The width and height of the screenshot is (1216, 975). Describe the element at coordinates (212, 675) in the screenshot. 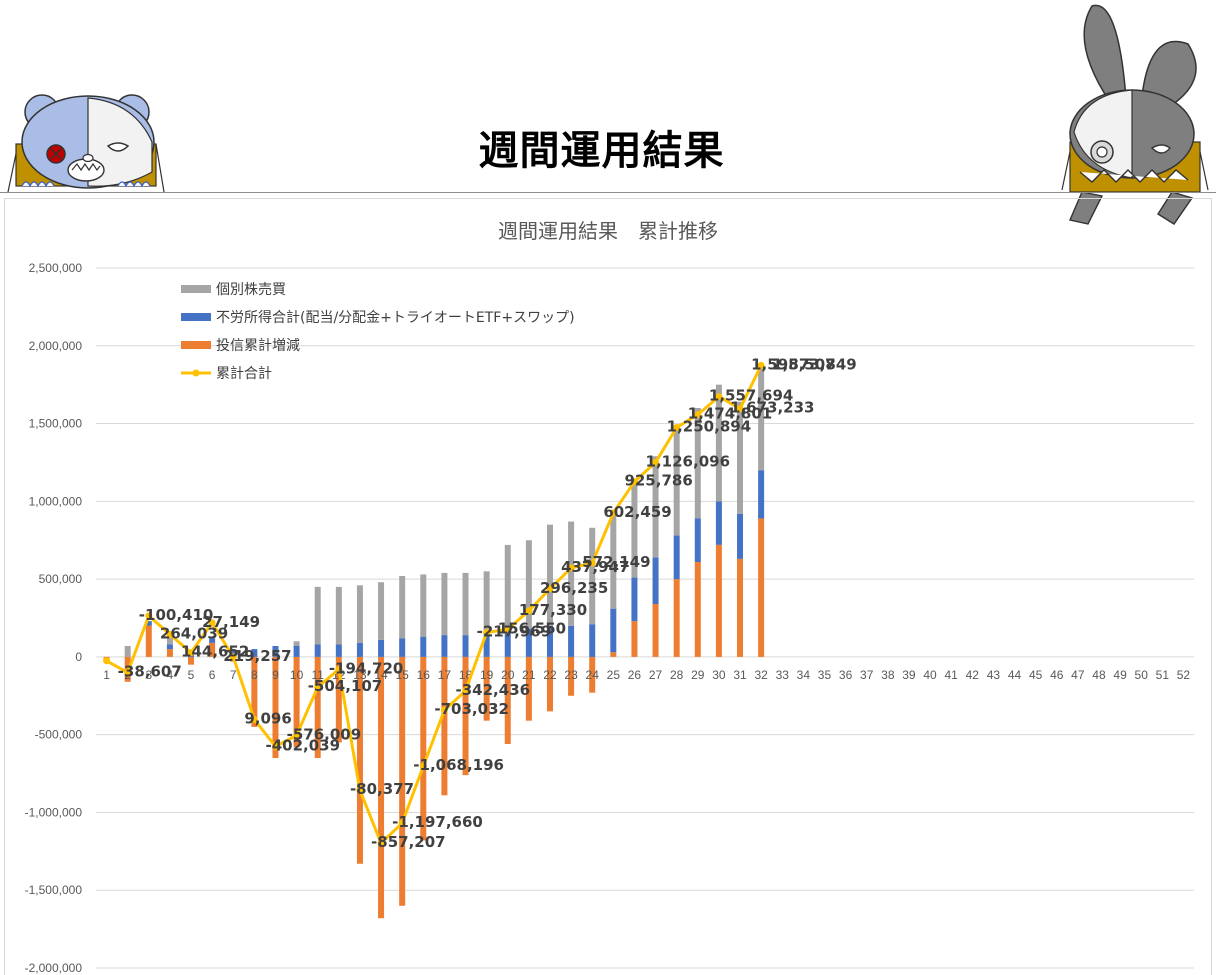

I see `x-tick-label: 6` at that location.